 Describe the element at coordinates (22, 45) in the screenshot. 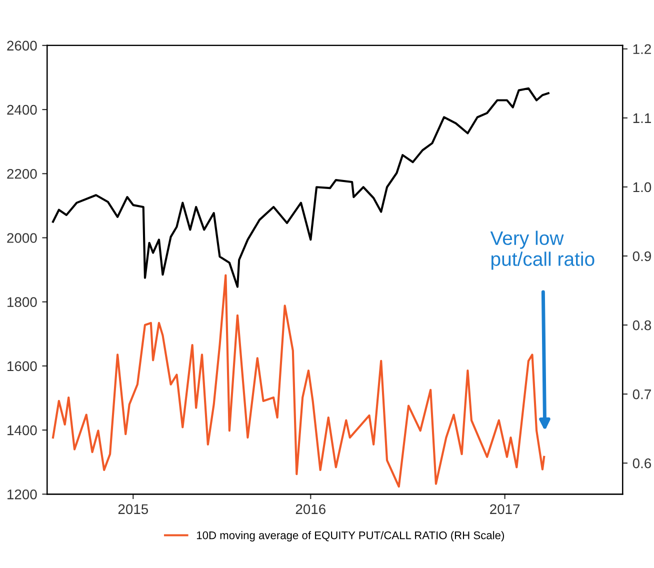

I see `y-tick-label: 2600` at that location.